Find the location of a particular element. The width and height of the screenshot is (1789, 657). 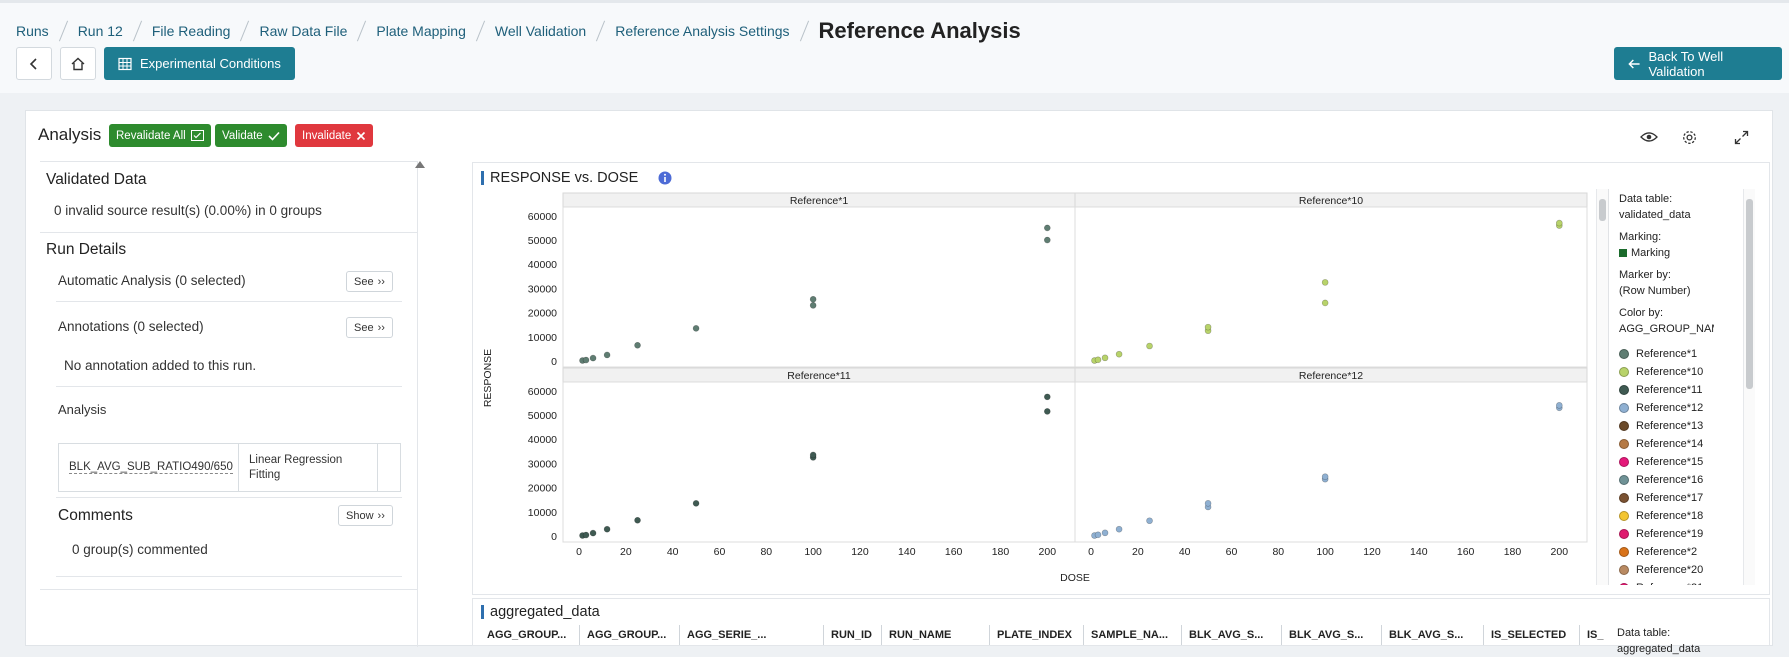

see-annotations-button: See ›› is located at coordinates (369, 327).